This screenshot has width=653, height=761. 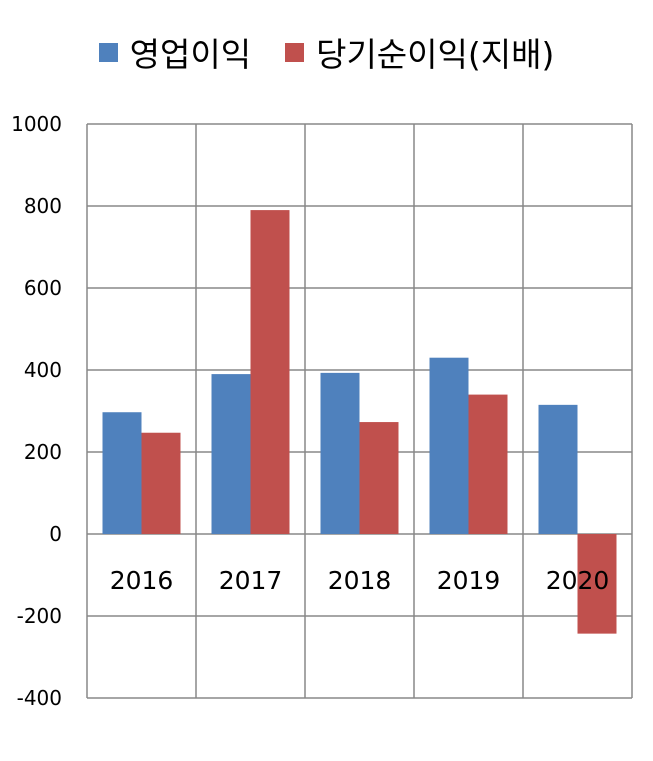 What do you see at coordinates (55, 534) in the screenshot?
I see `y-tick-label: 0` at bounding box center [55, 534].